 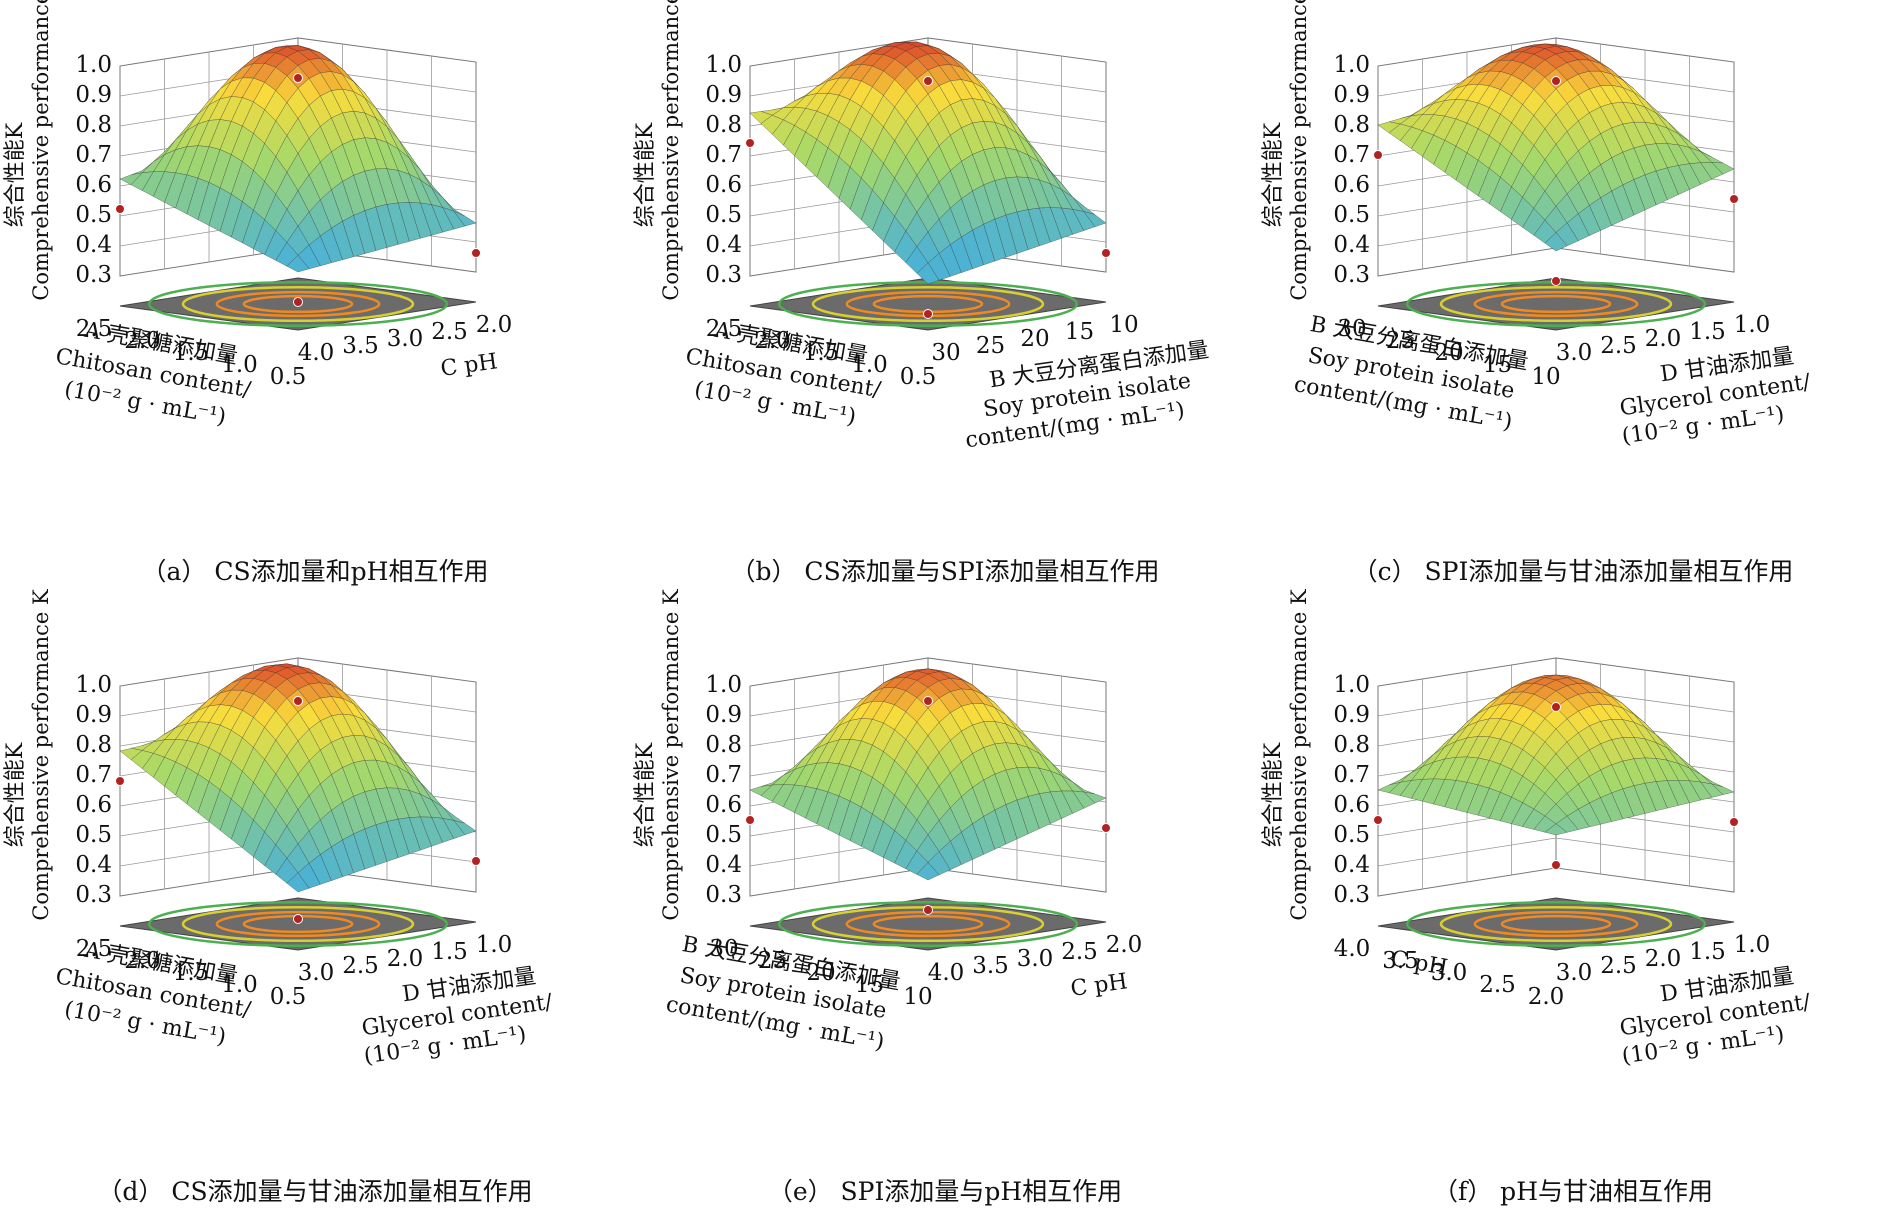 What do you see at coordinates (314, 1191) in the screenshot?
I see `panel-caption: （d） CS添加量与甘油添加量相互作用` at bounding box center [314, 1191].